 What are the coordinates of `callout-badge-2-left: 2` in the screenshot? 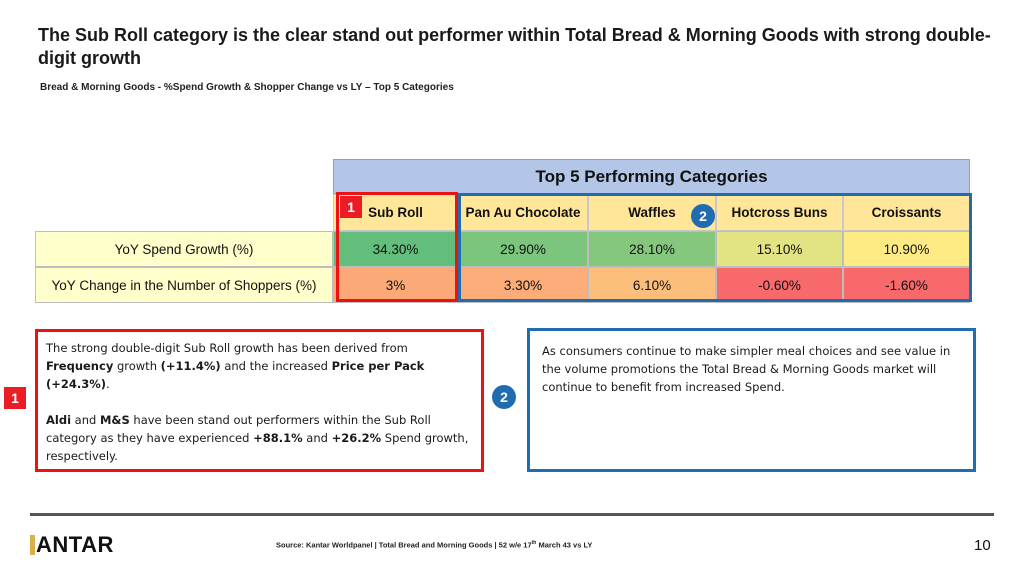 It's located at (504, 397).